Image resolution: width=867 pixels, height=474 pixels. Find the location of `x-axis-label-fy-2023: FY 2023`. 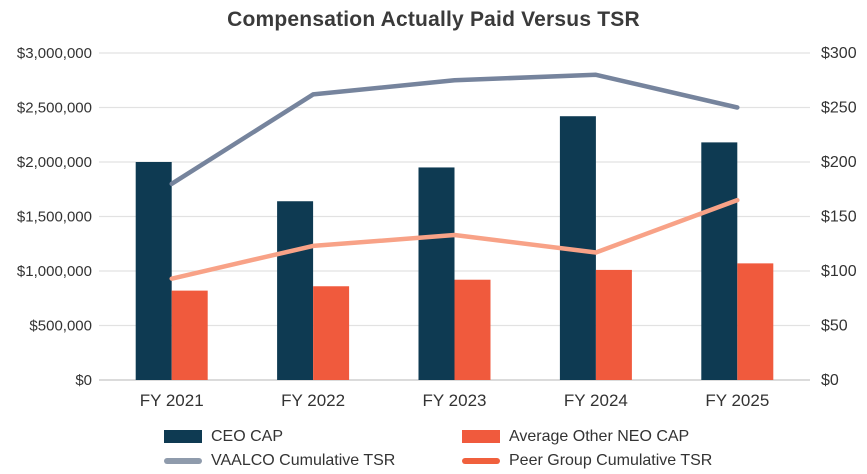

x-axis-label-fy-2023: FY 2023 is located at coordinates (455, 400).